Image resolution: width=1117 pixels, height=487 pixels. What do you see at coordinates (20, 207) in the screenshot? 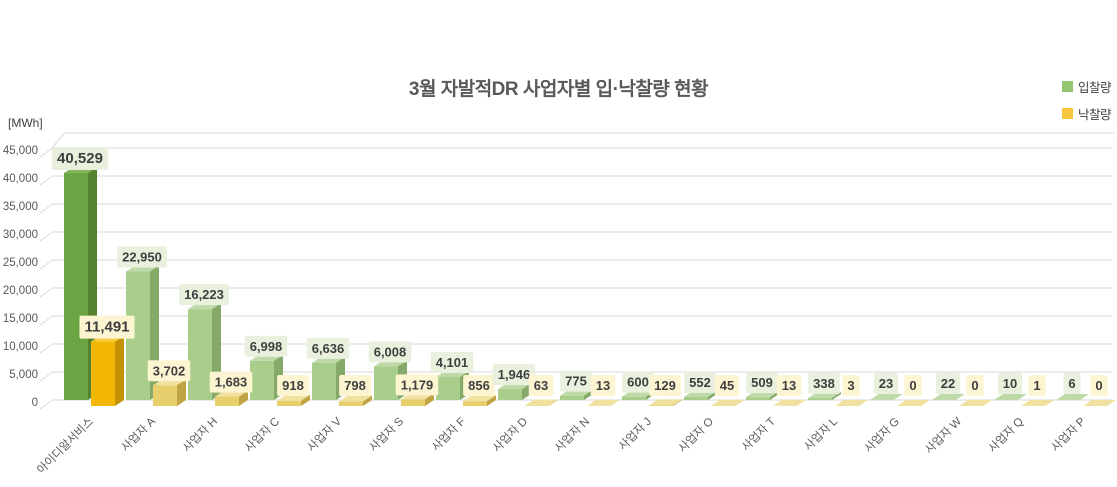
I see `y-tick-label: 35,000` at bounding box center [20, 207].